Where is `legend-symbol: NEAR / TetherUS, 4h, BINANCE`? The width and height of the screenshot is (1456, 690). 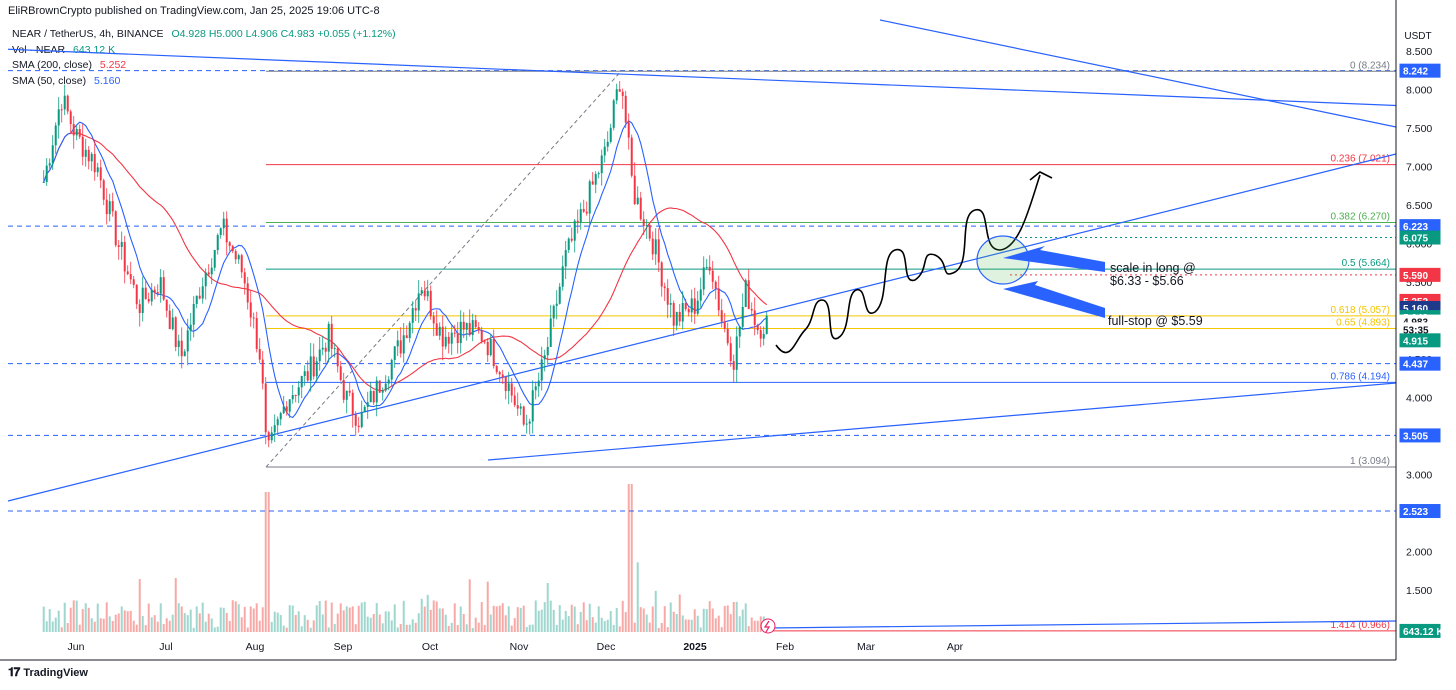
legend-symbol: NEAR / TetherUS, 4h, BINANCE is located at coordinates (88, 34).